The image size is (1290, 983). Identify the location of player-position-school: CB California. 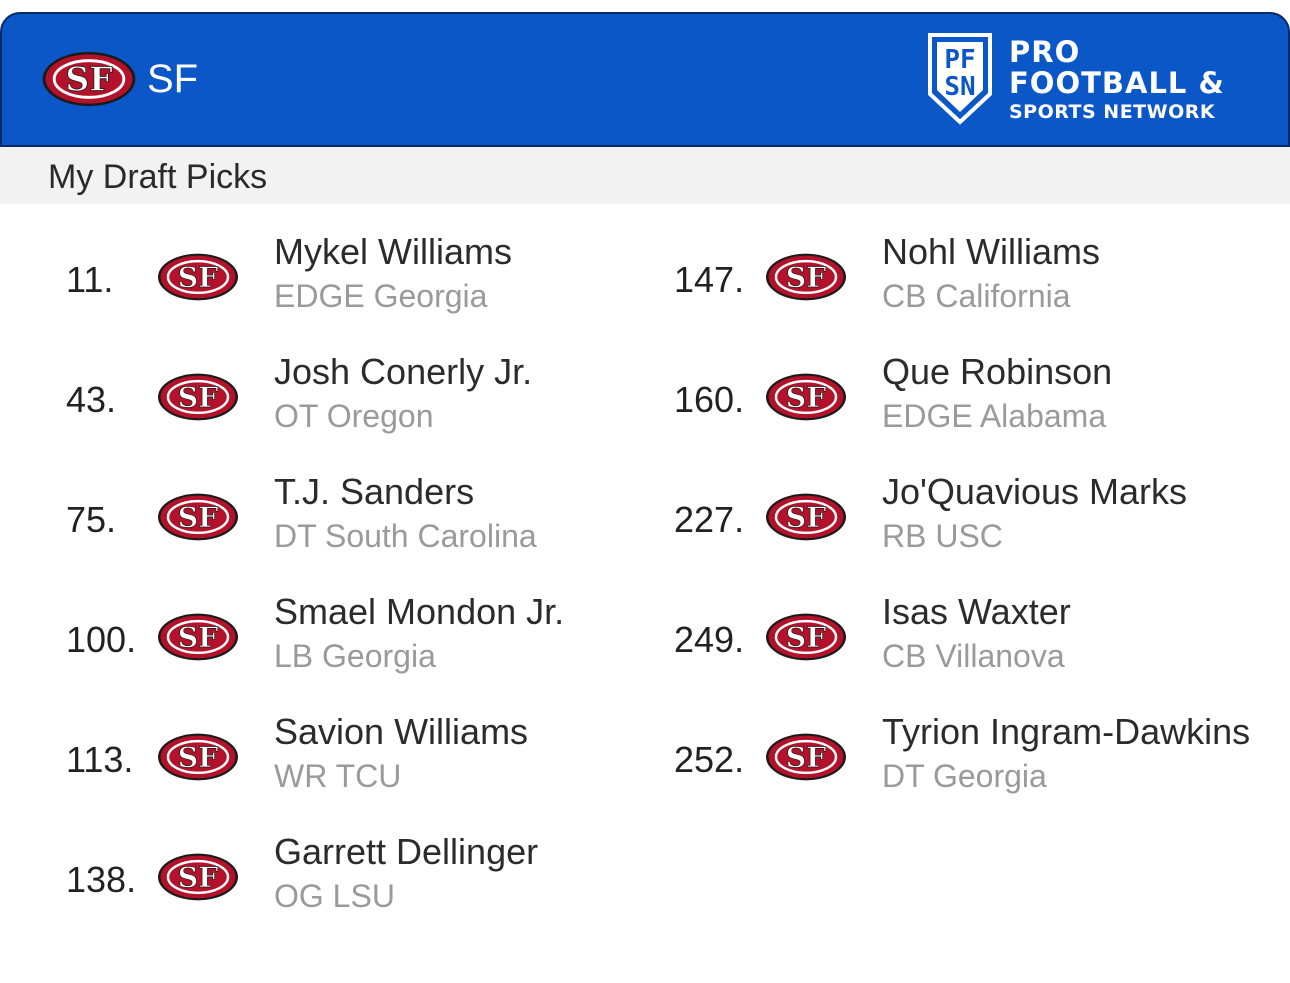
(976, 296).